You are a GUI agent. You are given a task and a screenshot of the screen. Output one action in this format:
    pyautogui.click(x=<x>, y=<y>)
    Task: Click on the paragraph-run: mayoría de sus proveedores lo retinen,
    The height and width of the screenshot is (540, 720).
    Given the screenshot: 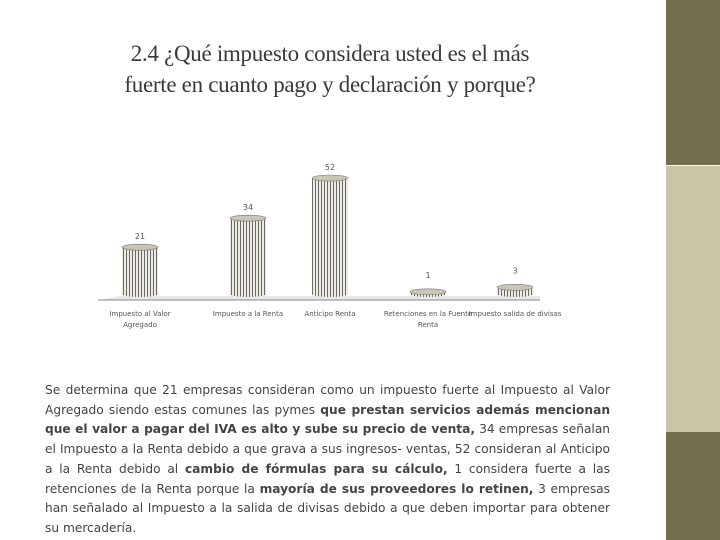 What is the action you would take?
    pyautogui.click(x=396, y=488)
    